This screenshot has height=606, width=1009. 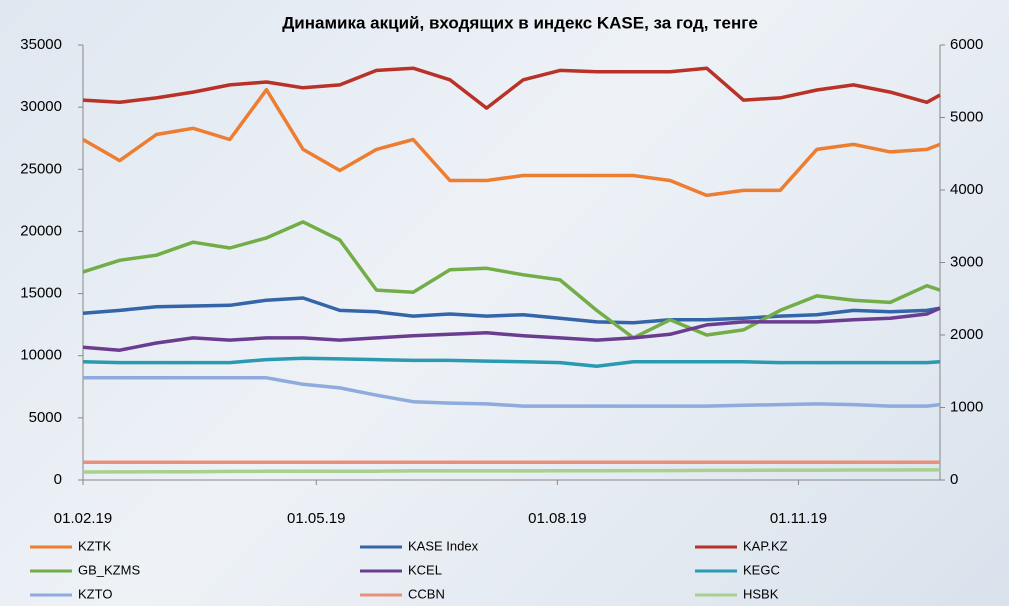 What do you see at coordinates (966, 44) in the screenshot?
I see `y2-tick-label: 6000` at bounding box center [966, 44].